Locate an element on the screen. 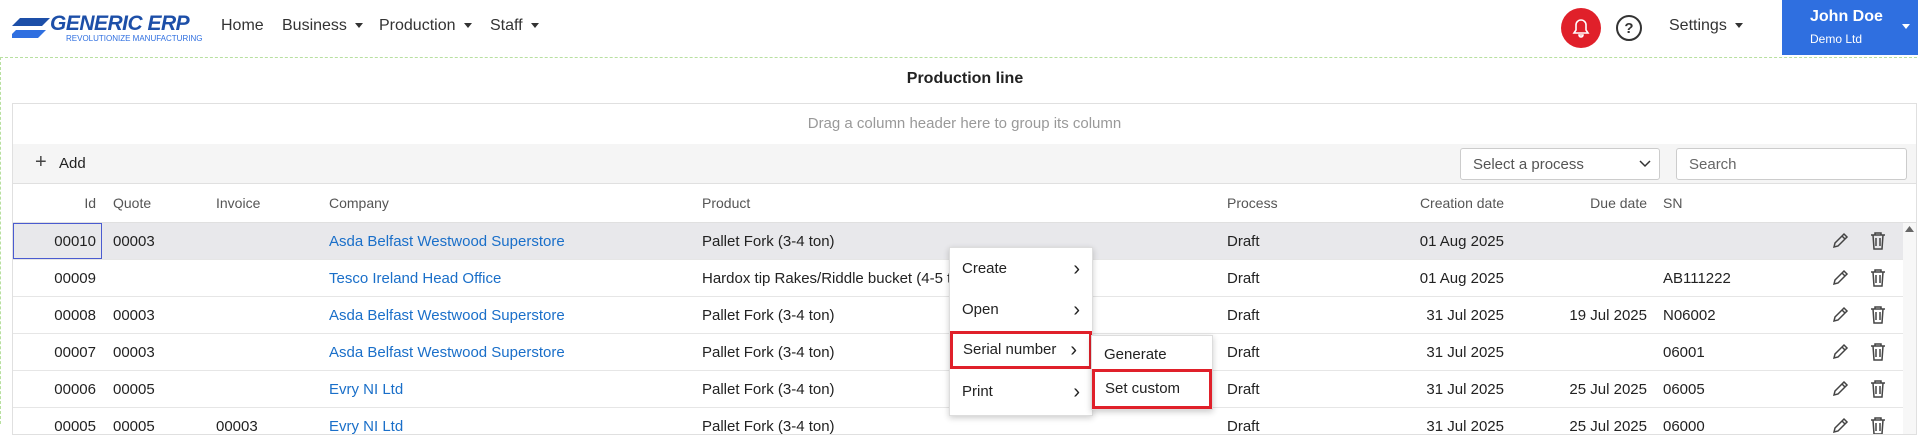 The width and height of the screenshot is (1918, 435). table-cell: Hardox tip Rakes/Riddle bucket (4-5 ton) is located at coordinates (837, 278).